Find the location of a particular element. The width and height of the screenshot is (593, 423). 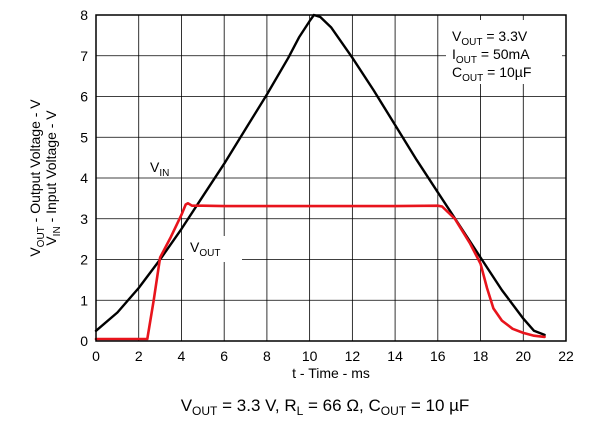

x-tick-label: 10 is located at coordinates (310, 356).